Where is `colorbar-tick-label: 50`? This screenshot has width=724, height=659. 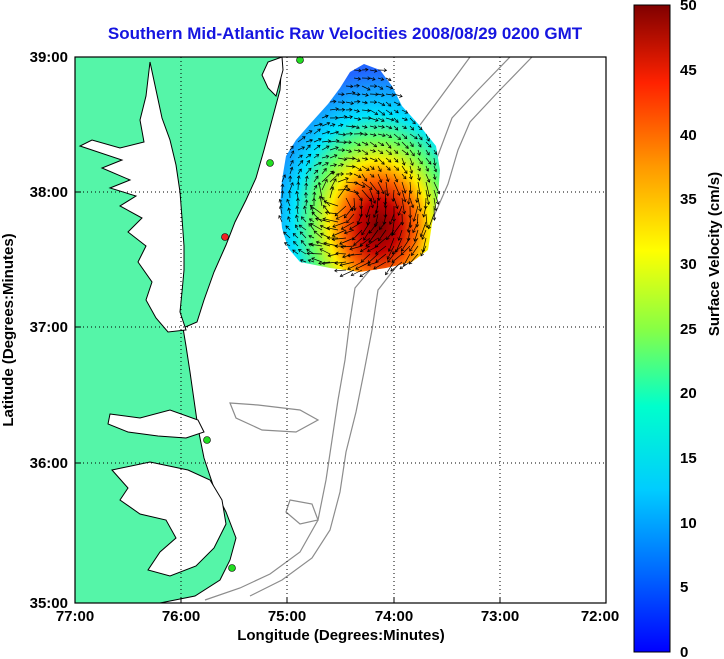
colorbar-tick-label: 50 is located at coordinates (688, 7).